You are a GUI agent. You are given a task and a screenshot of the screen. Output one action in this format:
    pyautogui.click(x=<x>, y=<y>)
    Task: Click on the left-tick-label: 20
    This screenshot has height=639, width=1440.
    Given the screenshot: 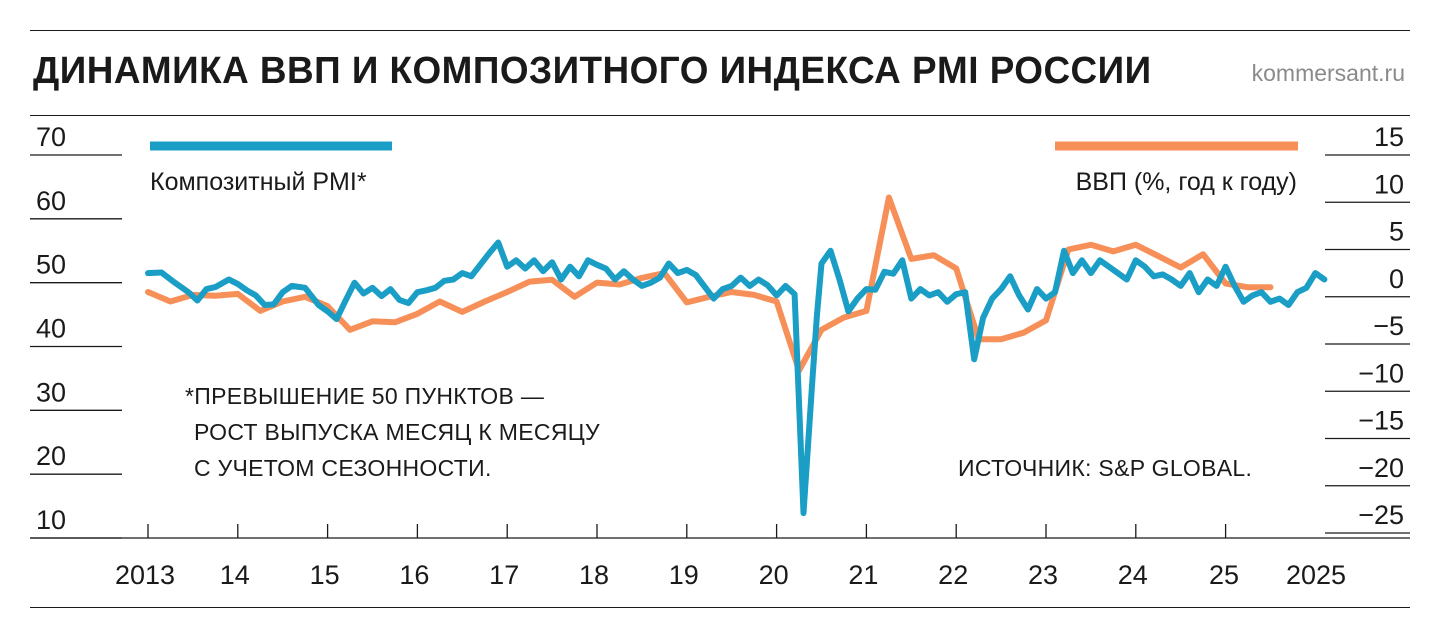 What is the action you would take?
    pyautogui.click(x=51, y=456)
    